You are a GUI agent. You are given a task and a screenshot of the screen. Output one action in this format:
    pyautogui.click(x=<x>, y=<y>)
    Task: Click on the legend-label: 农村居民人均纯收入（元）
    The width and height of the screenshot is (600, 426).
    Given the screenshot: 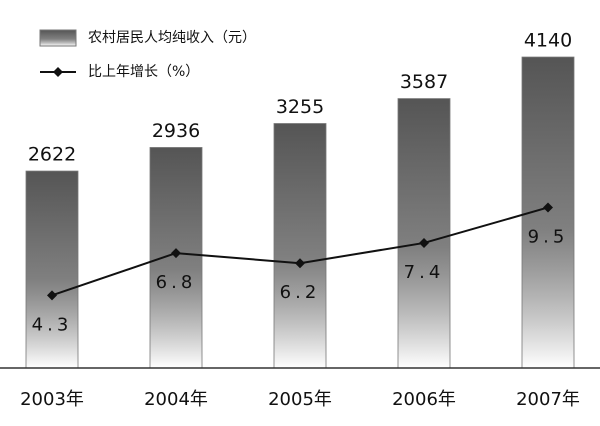 What is the action you would take?
    pyautogui.click(x=172, y=38)
    